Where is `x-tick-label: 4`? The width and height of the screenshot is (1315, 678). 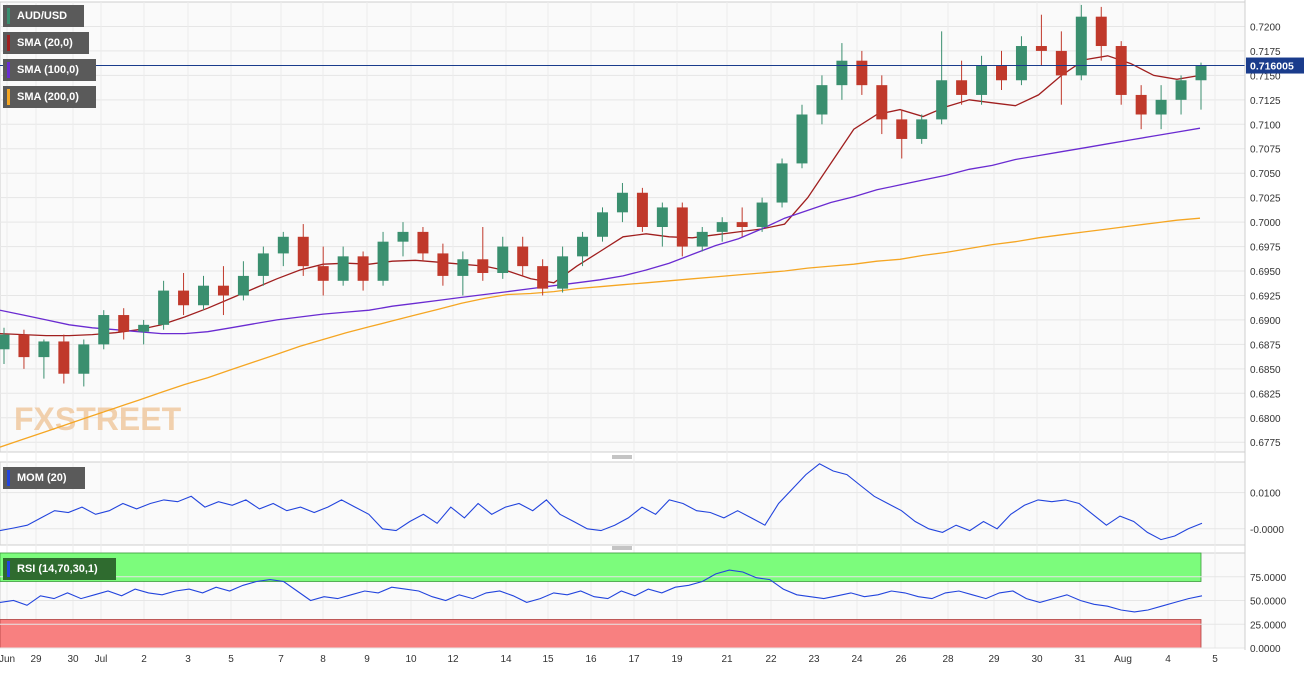
x-tick-label: 4 is located at coordinates (1168, 659).